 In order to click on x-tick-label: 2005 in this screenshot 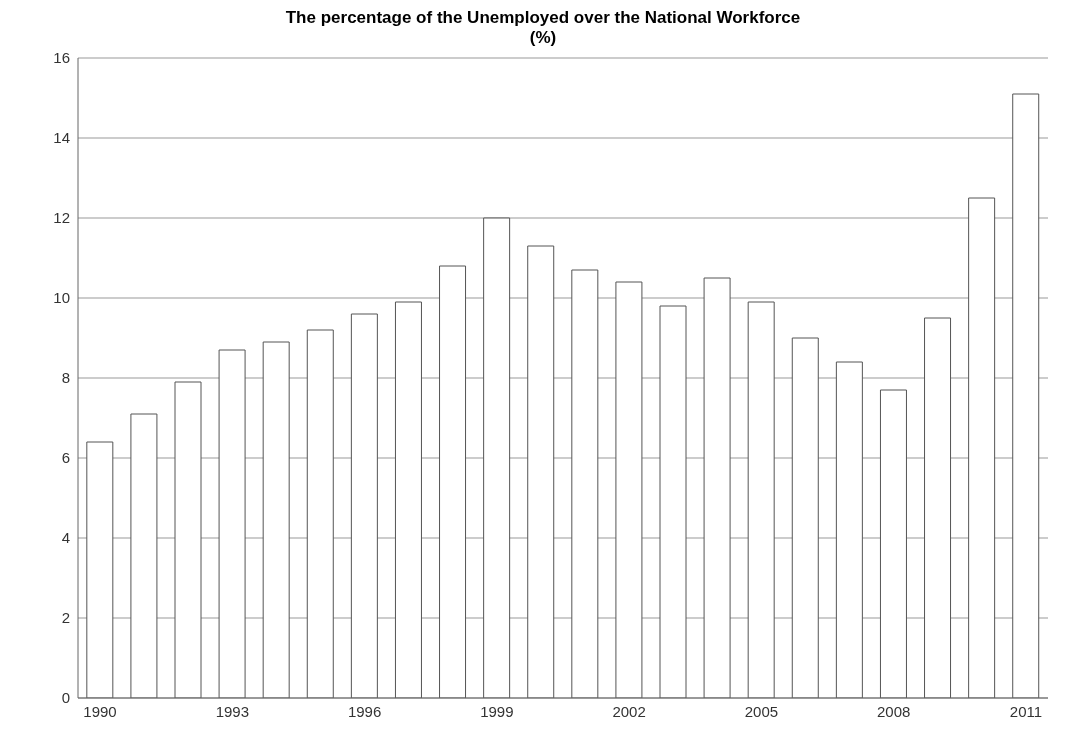, I will do `click(761, 711)`.